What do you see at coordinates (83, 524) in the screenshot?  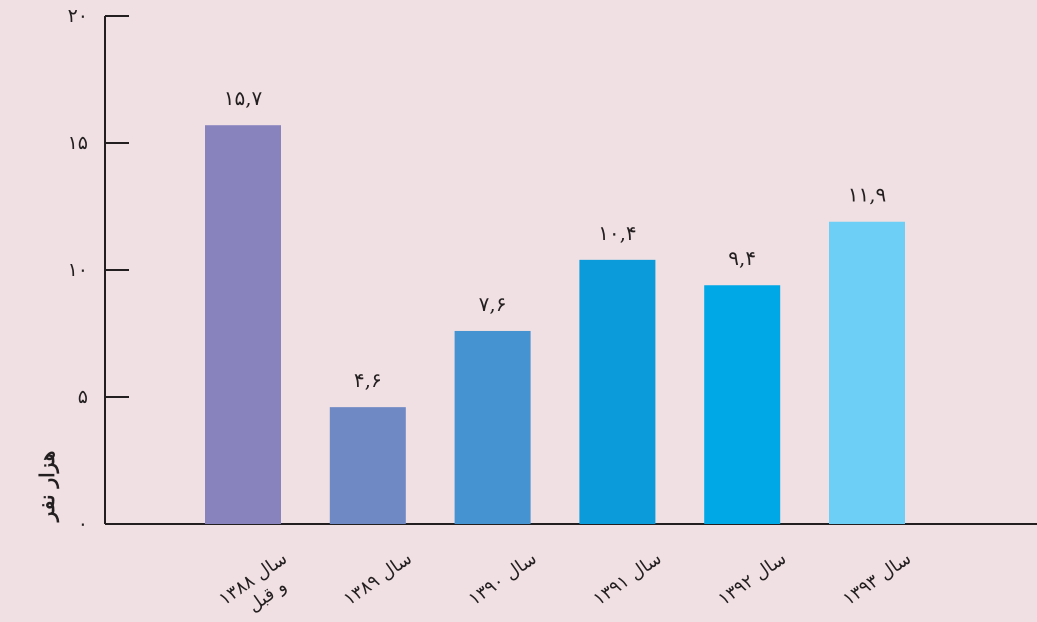 I see `y-tick-label: ۰` at bounding box center [83, 524].